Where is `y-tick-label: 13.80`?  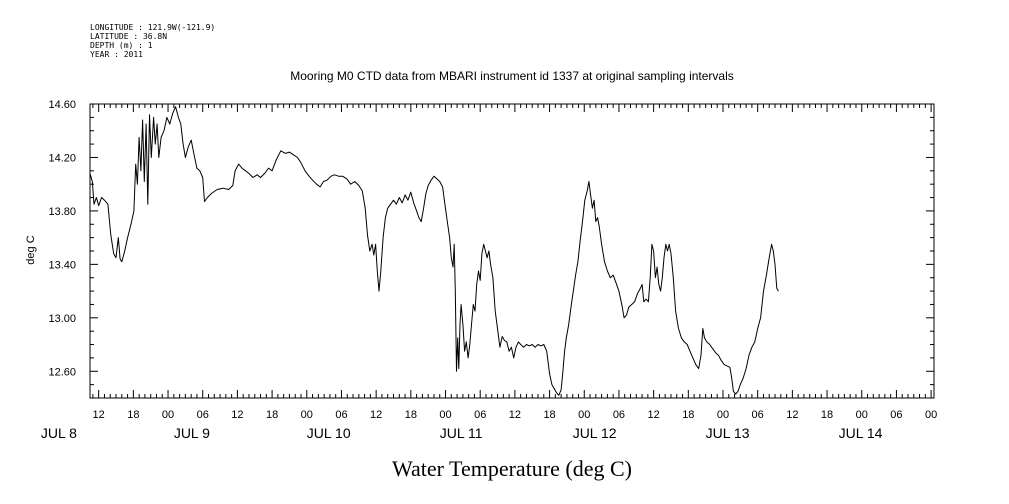
y-tick-label: 13.80 is located at coordinates (62, 212).